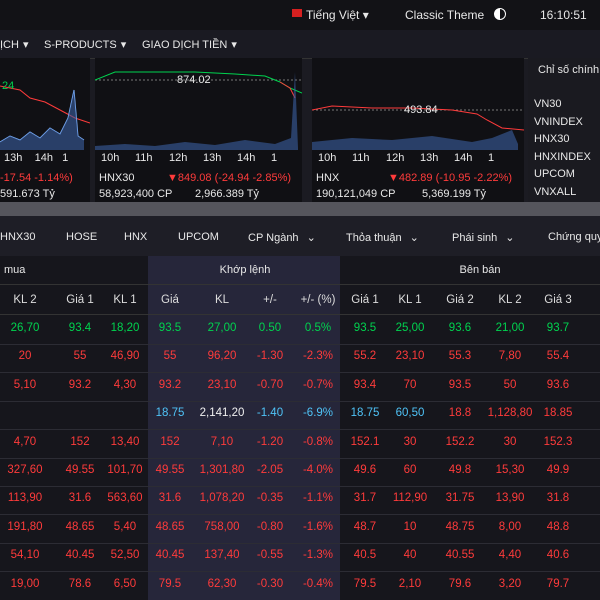 Image resolution: width=600 pixels, height=600 pixels. What do you see at coordinates (318, 328) in the screenshot?
I see `board-cell: 0.5%` at bounding box center [318, 328].